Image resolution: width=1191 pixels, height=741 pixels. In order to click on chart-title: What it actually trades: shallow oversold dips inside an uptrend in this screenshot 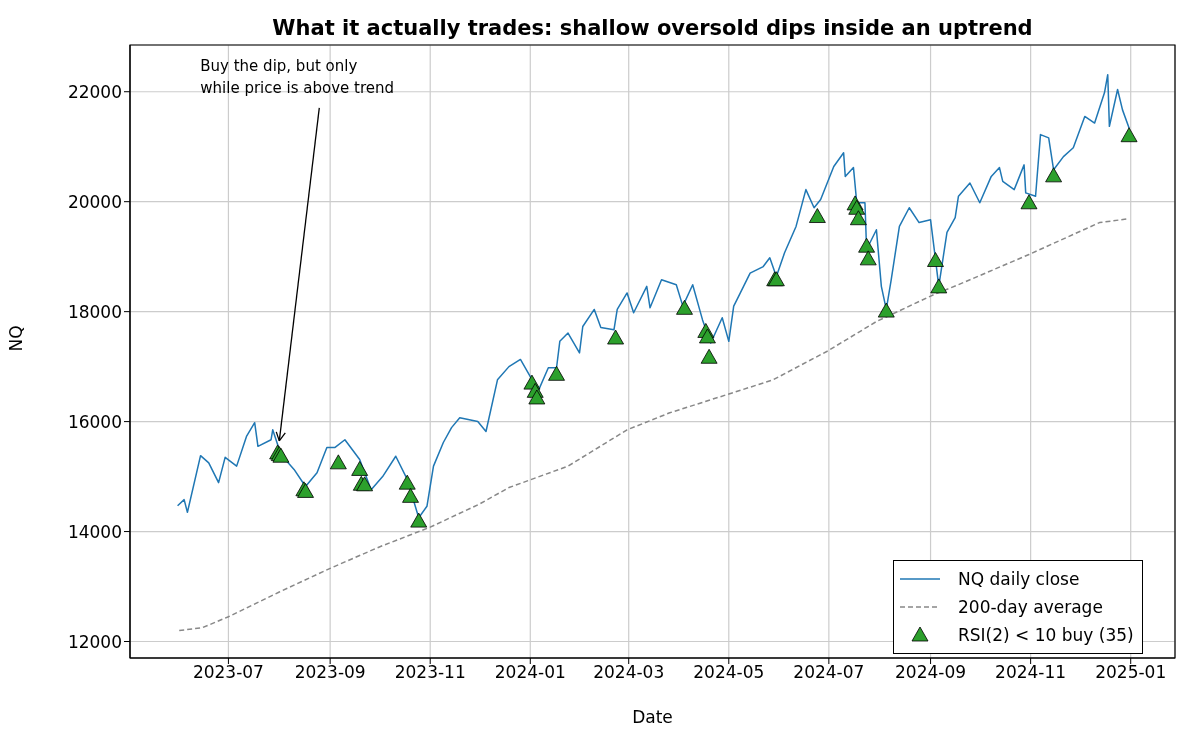, I will do `click(652, 28)`.